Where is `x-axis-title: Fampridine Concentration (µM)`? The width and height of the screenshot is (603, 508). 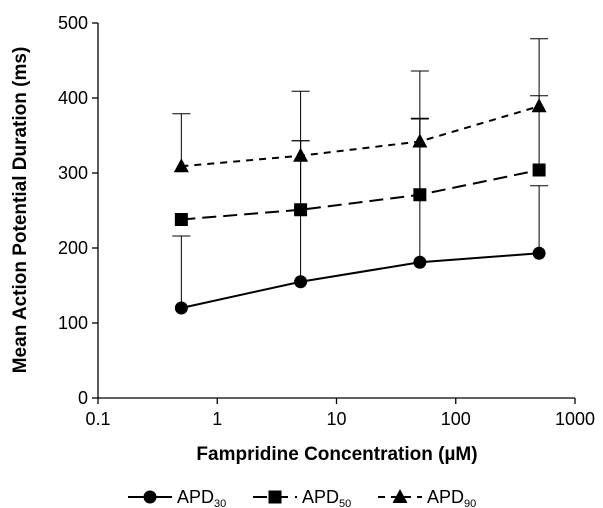
x-axis-title: Fampridine Concentration (µM) is located at coordinates (336, 454).